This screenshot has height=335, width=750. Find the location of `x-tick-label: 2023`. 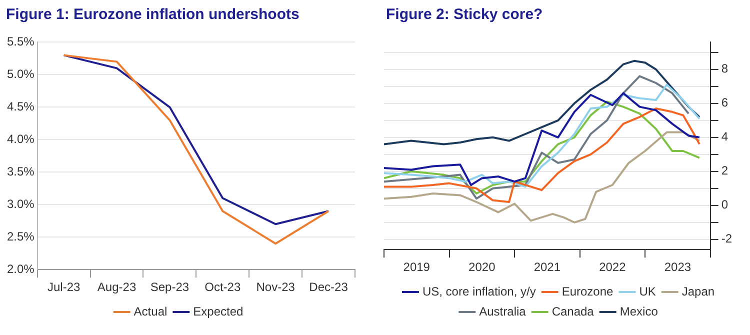

x-tick-label: 2023 is located at coordinates (678, 267).